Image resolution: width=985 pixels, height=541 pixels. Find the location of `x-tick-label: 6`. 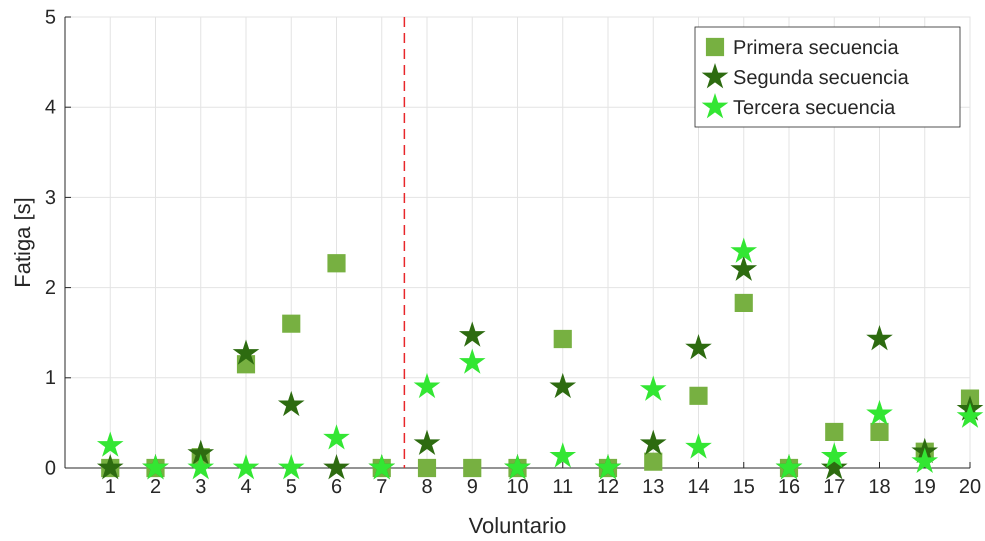

x-tick-label: 6 is located at coordinates (336, 487).